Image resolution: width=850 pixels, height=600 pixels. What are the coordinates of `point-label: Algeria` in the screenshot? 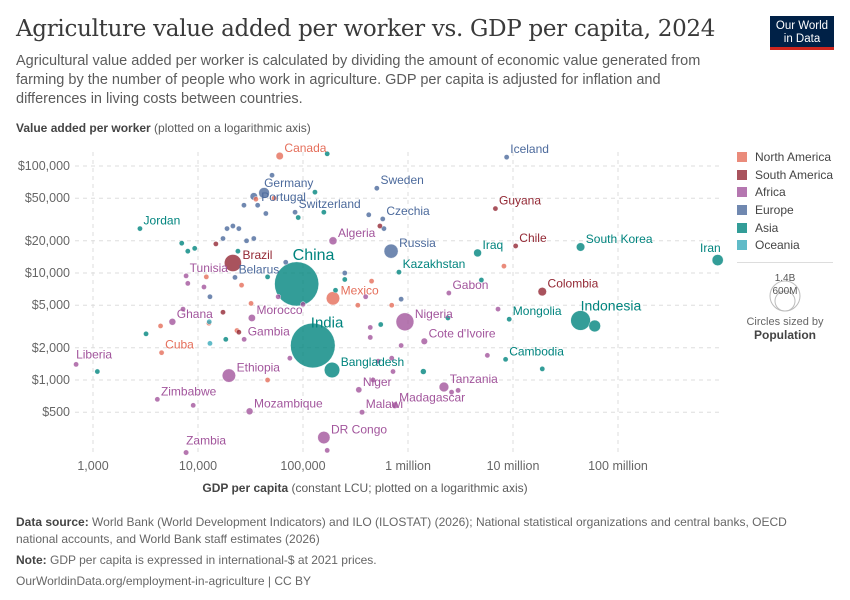 It's located at (357, 233).